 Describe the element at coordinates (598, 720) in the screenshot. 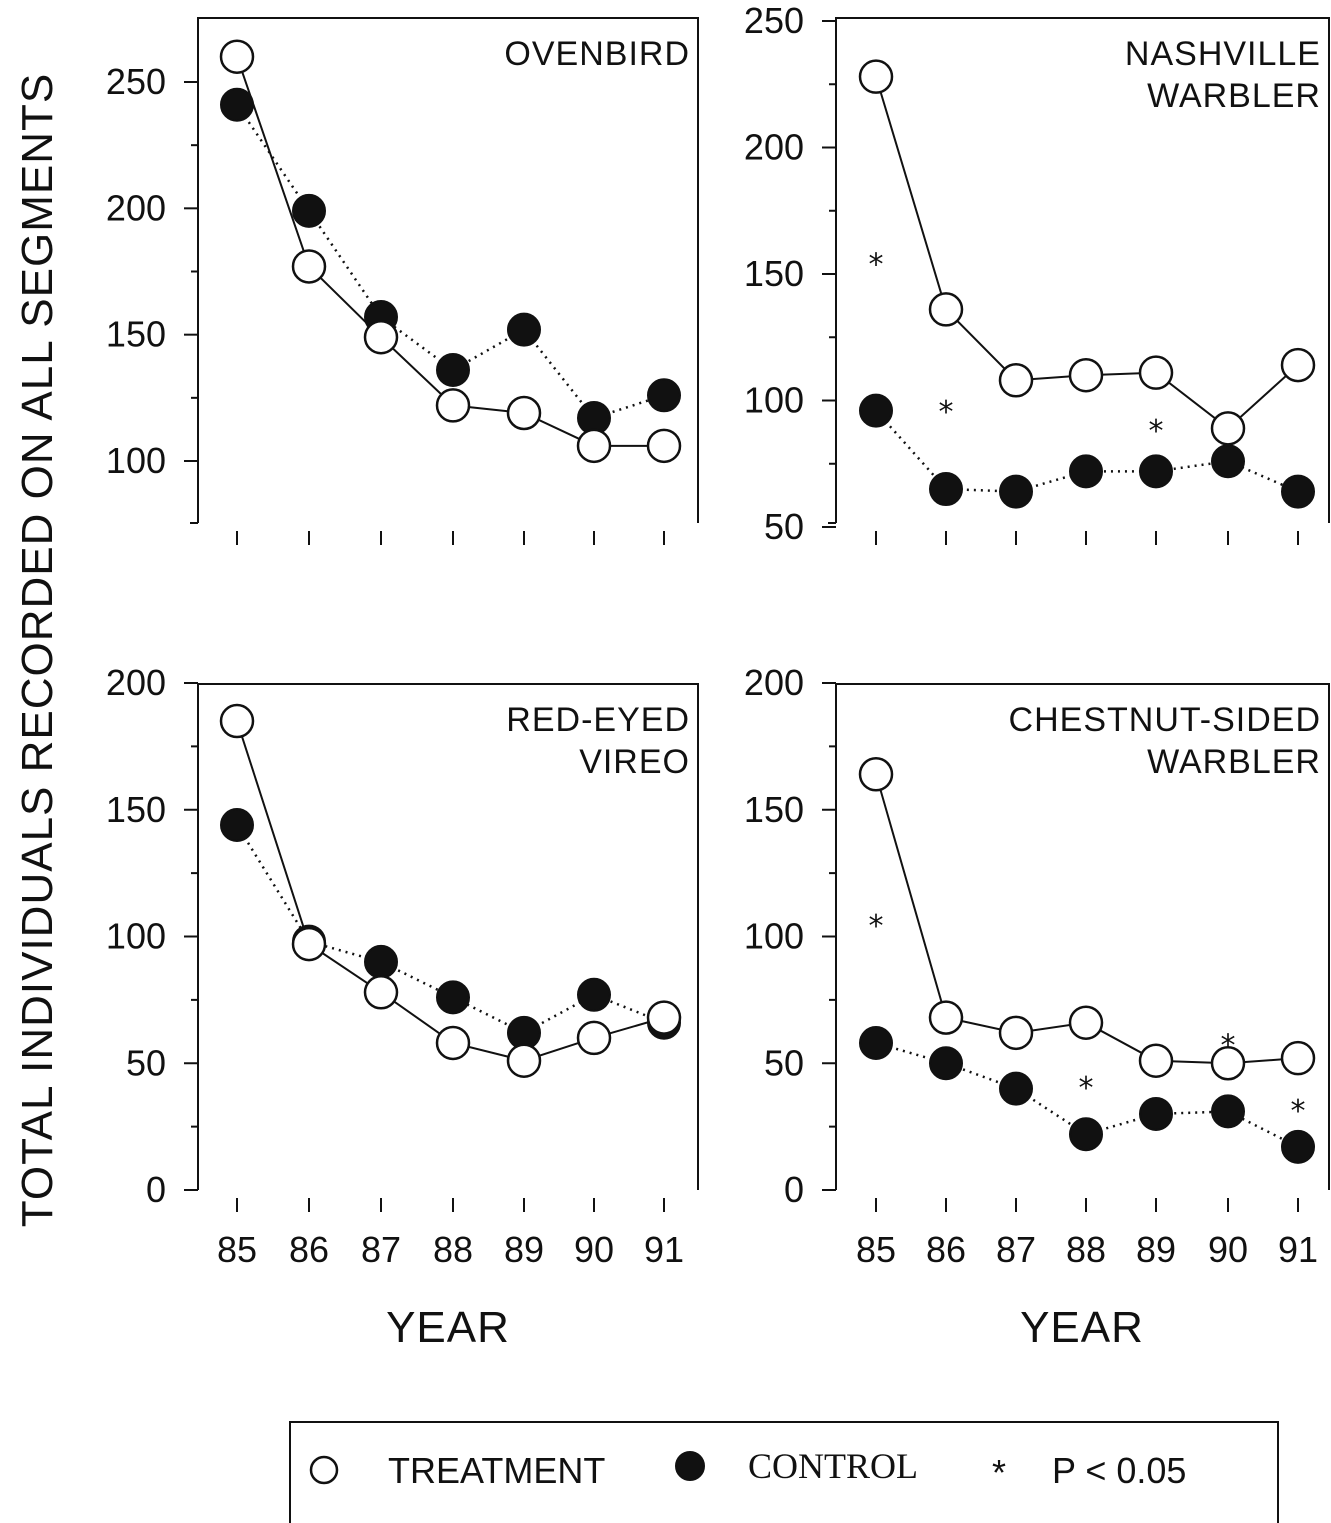

I see `panel-title: RED-EYED` at that location.